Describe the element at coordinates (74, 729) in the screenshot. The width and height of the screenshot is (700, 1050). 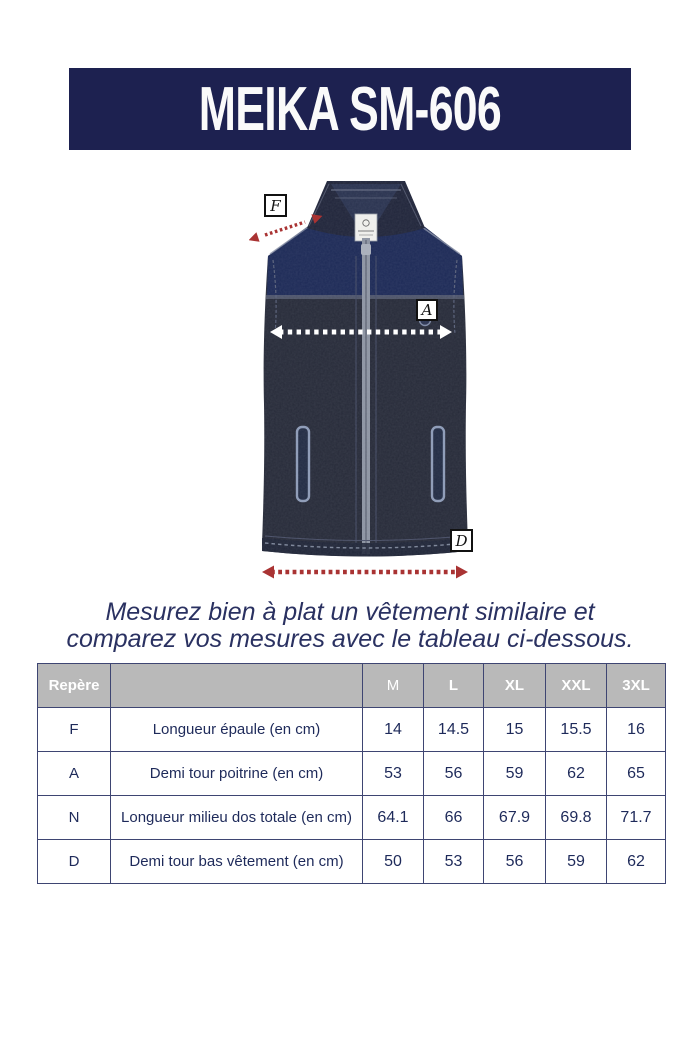
I see `row-code: F` at that location.